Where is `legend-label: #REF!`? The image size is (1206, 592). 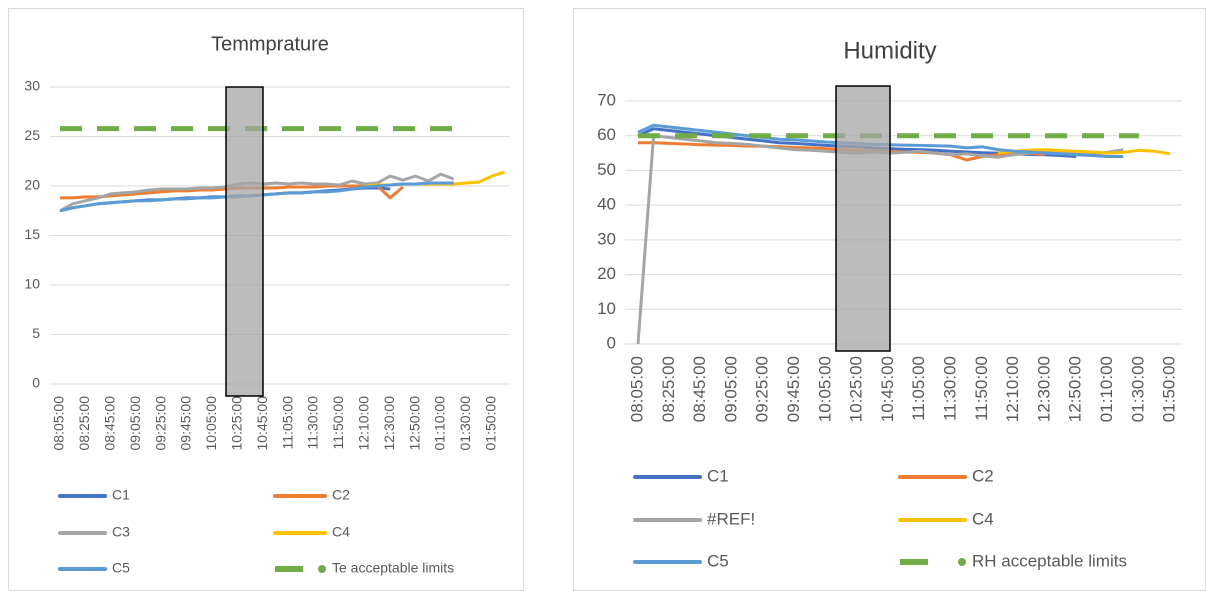 legend-label: #REF! is located at coordinates (731, 518).